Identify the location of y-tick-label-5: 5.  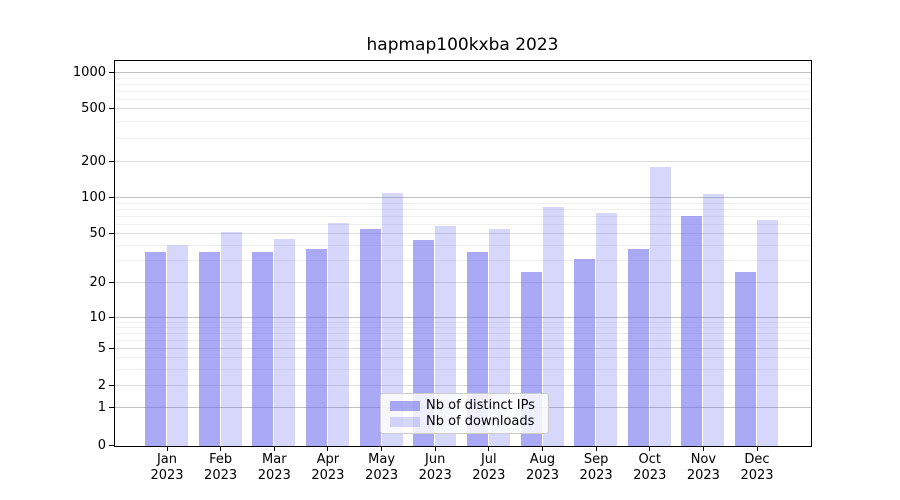
(101, 348).